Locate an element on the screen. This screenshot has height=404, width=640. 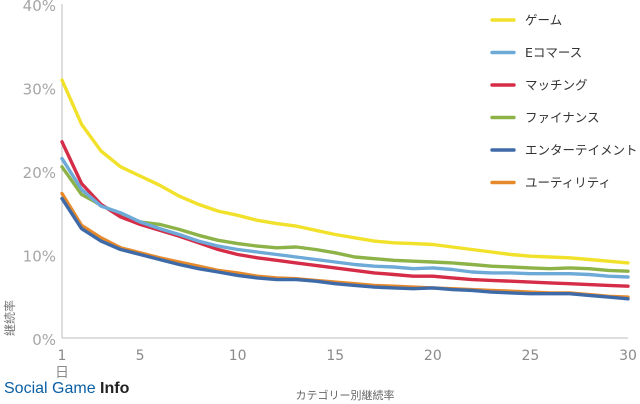
y-tick-label: 30% is located at coordinates (39, 90).